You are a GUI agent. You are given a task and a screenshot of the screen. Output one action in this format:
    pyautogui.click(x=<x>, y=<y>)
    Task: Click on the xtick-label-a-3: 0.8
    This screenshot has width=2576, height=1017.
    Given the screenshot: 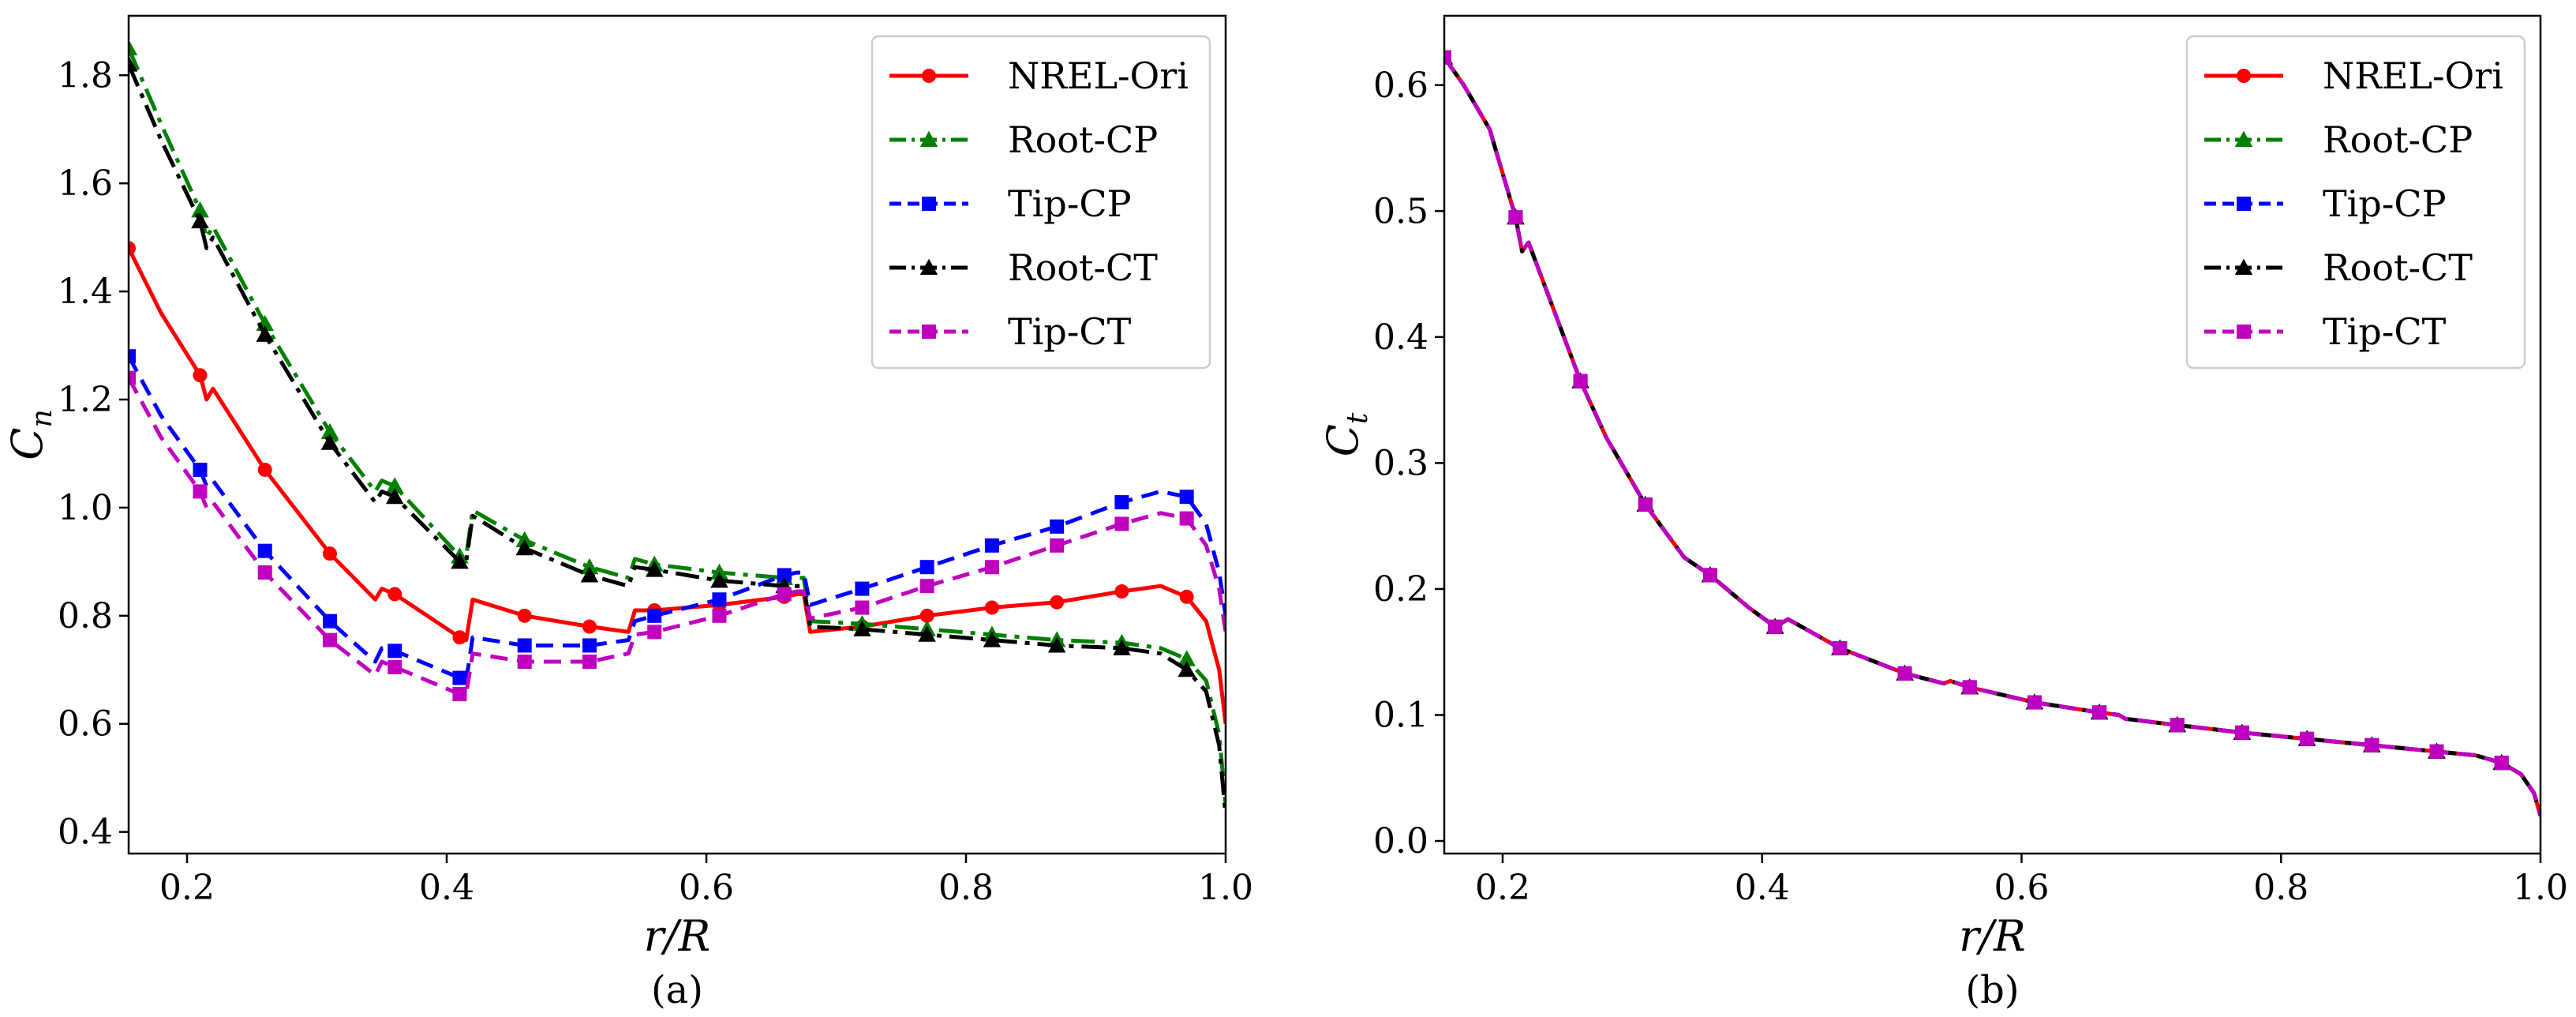 What is the action you would take?
    pyautogui.click(x=966, y=888)
    